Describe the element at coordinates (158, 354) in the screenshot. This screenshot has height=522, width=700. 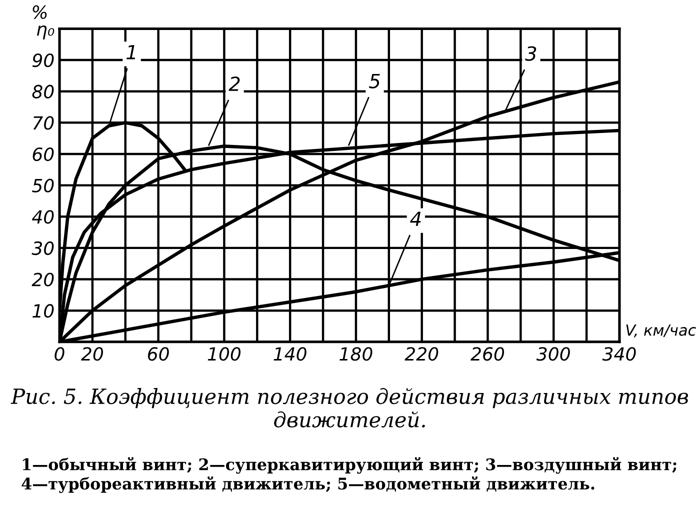
I see `x-tick-label: 60` at that location.